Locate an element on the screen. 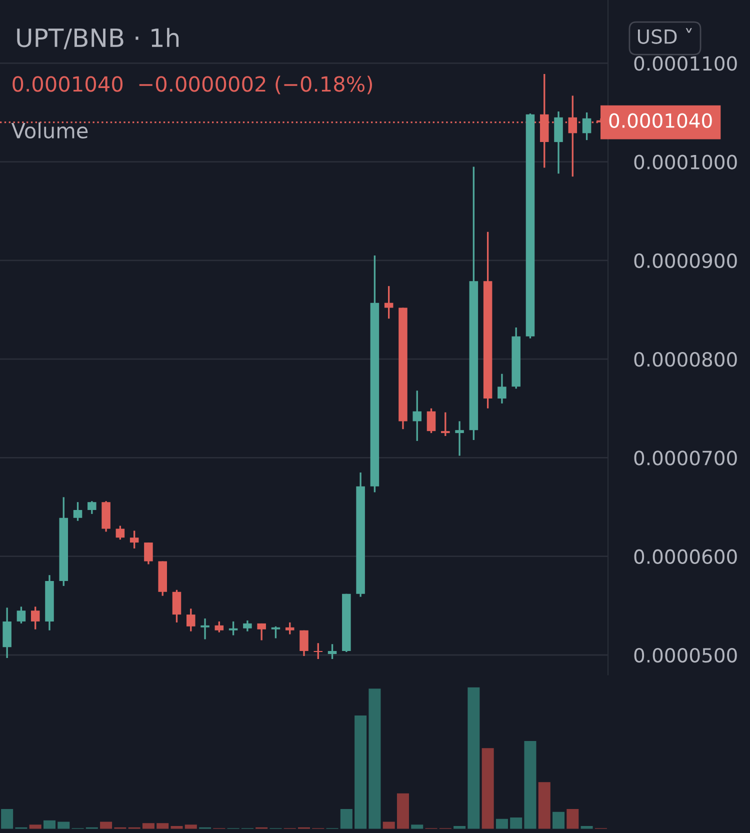 The width and height of the screenshot is (750, 833). text: UPT/BNB · 1h is located at coordinates (98, 39).